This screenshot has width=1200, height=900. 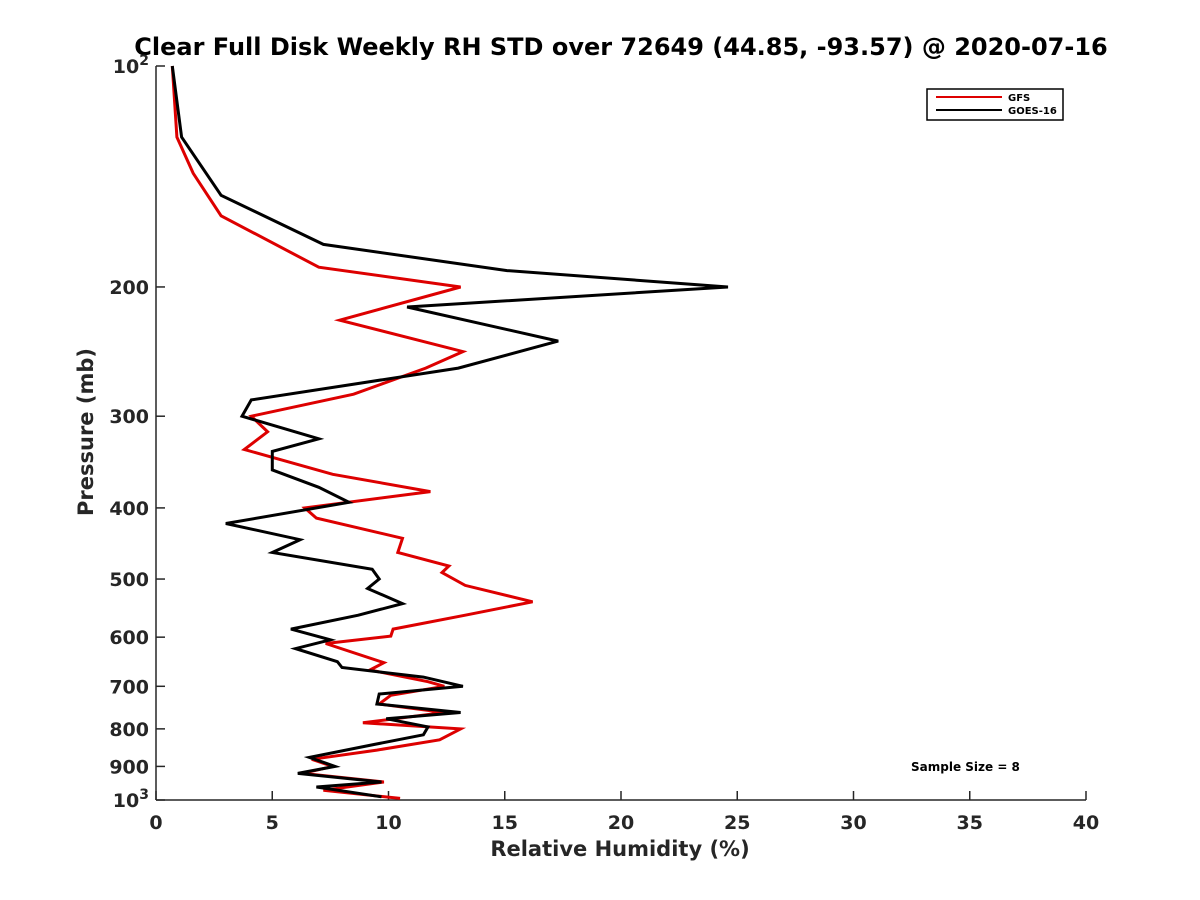 What do you see at coordinates (1019, 98) in the screenshot?
I see `legend-label-gfs: GFS` at bounding box center [1019, 98].